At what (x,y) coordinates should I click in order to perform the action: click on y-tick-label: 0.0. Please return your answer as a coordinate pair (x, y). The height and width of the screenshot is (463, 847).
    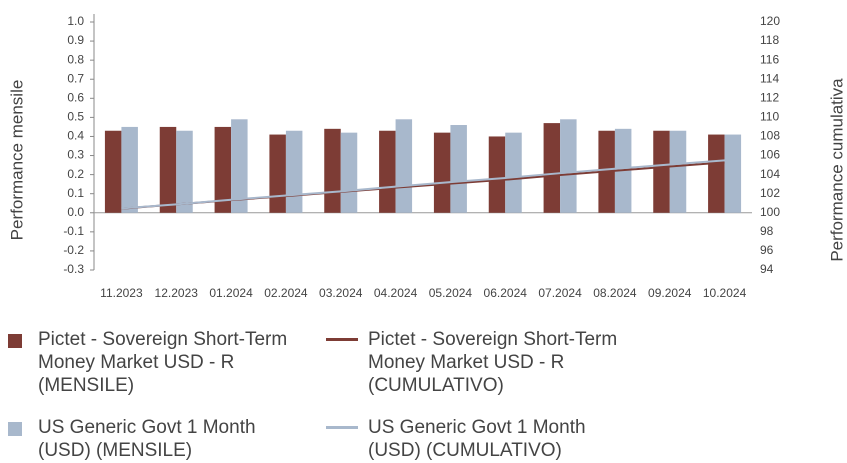
    Looking at the image, I should click on (75, 212).